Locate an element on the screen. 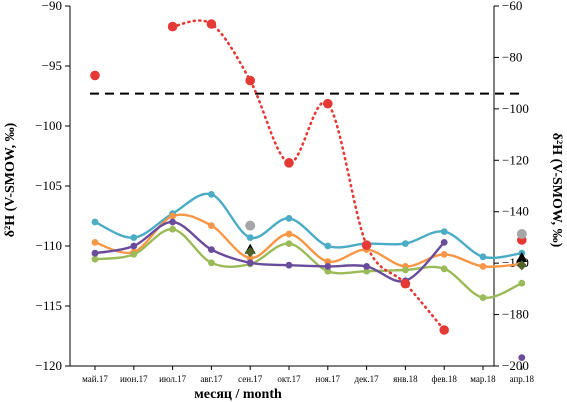  x-tick-label: авг.17 is located at coordinates (211, 379).